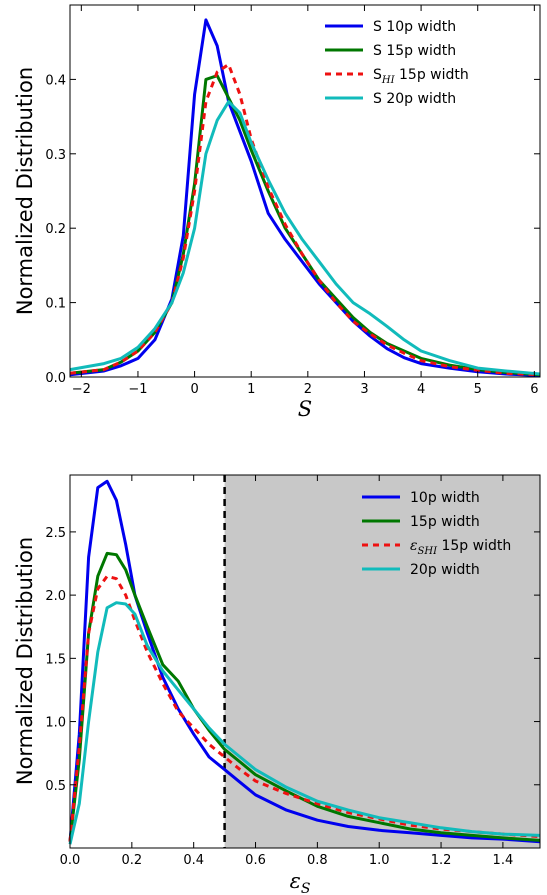 Image resolution: width=547 pixels, height=895 pixels. What do you see at coordinates (445, 570) in the screenshot?
I see `legend-label-3: 20p width` at bounding box center [445, 570].